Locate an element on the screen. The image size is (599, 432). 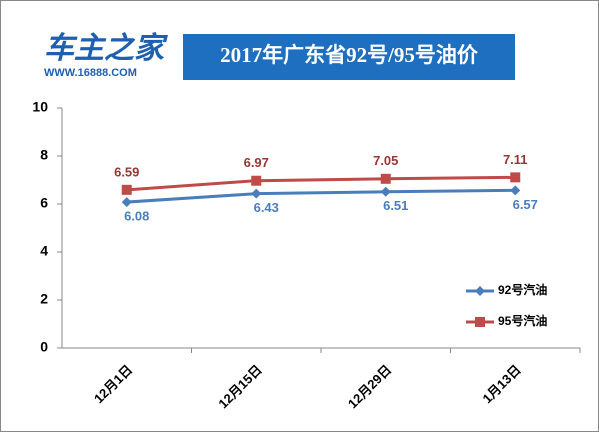
y-tick-label: 0 is located at coordinates (44, 347).